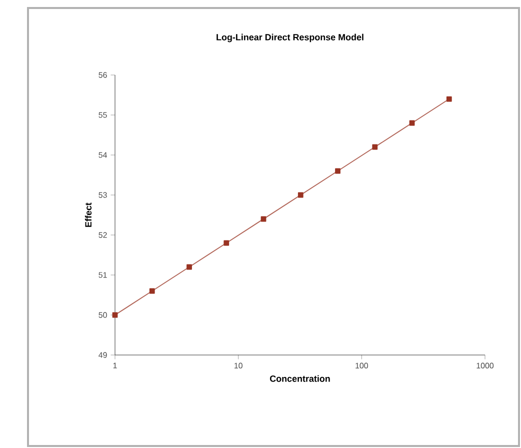 This screenshot has height=448, width=521. What do you see at coordinates (88, 214) in the screenshot?
I see `y-axis-title: Effect` at bounding box center [88, 214].